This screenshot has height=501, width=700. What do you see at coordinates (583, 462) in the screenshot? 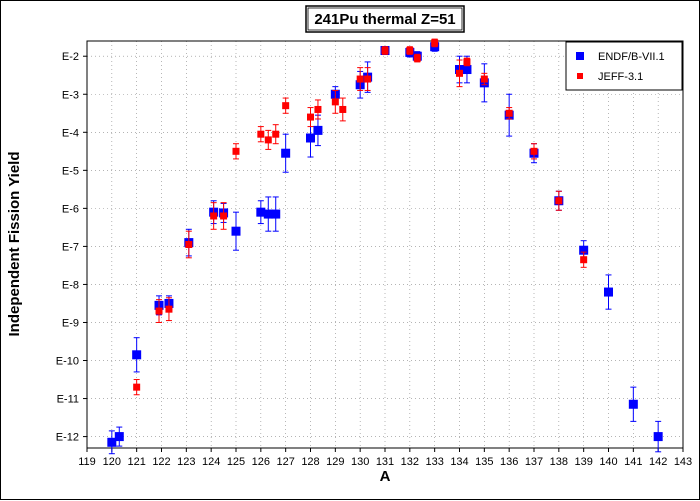
I see `x-tick-label: 139` at bounding box center [583, 462].